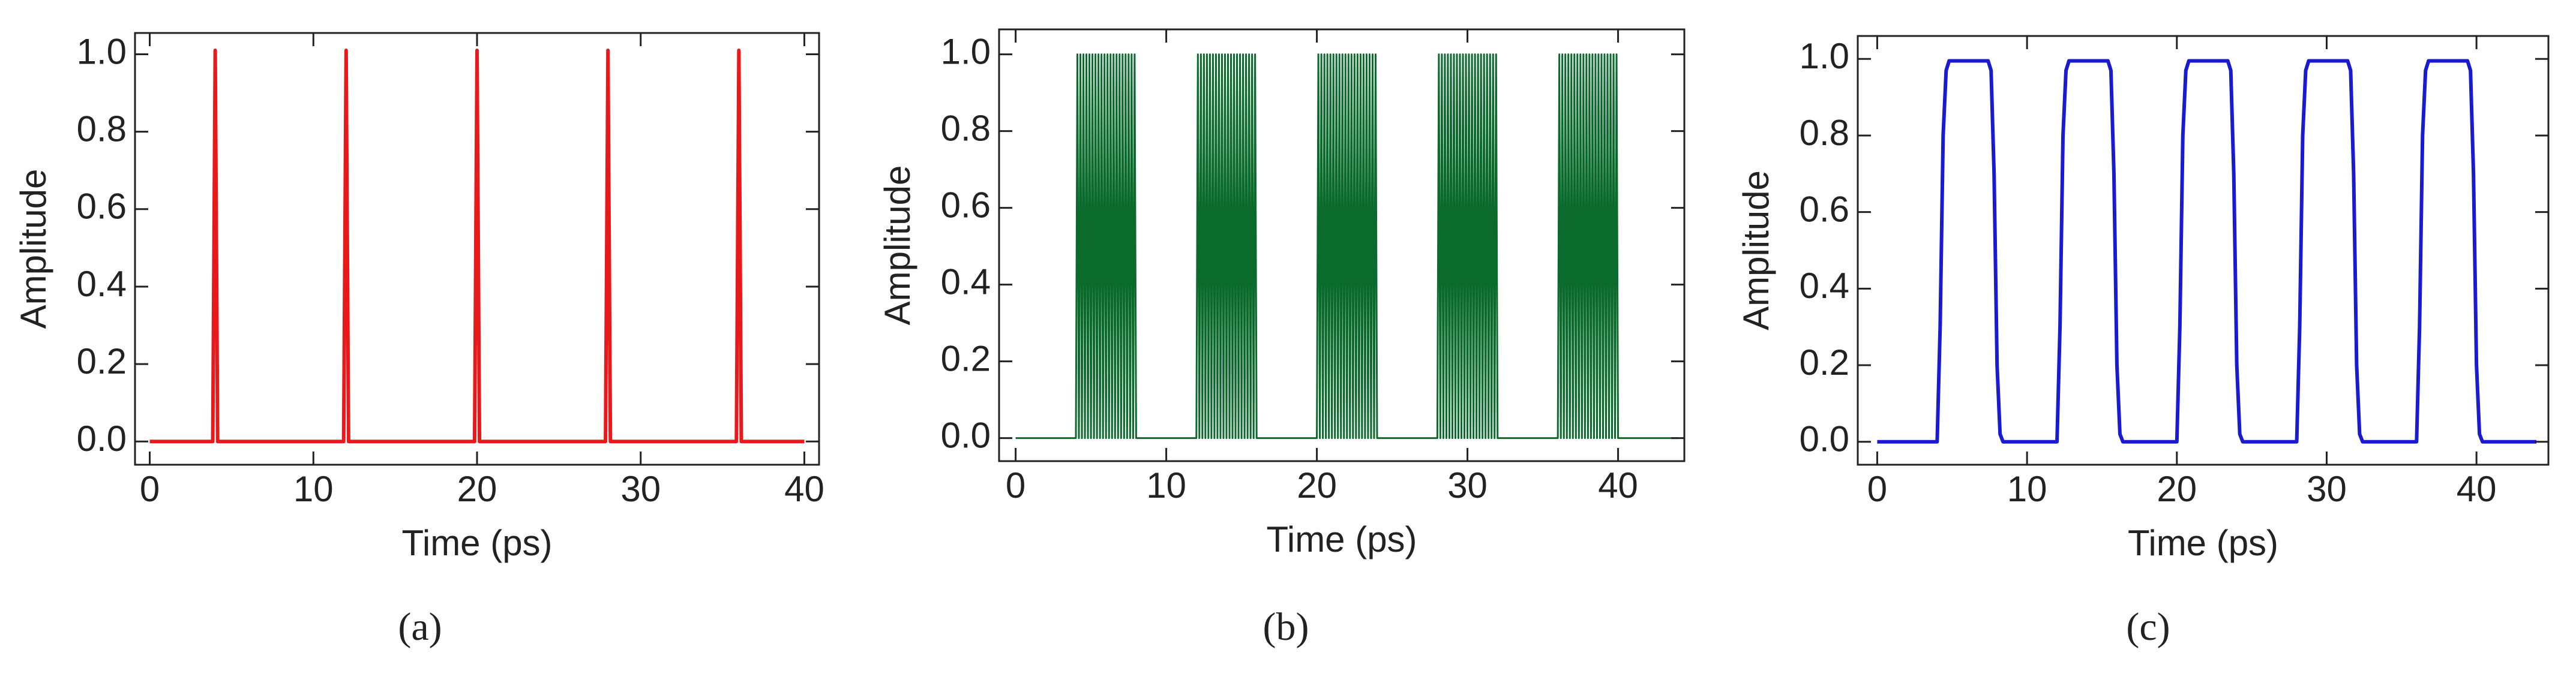 The height and width of the screenshot is (674, 2576). What do you see at coordinates (1286, 627) in the screenshot?
I see `panel-caption: (b)` at bounding box center [1286, 627].